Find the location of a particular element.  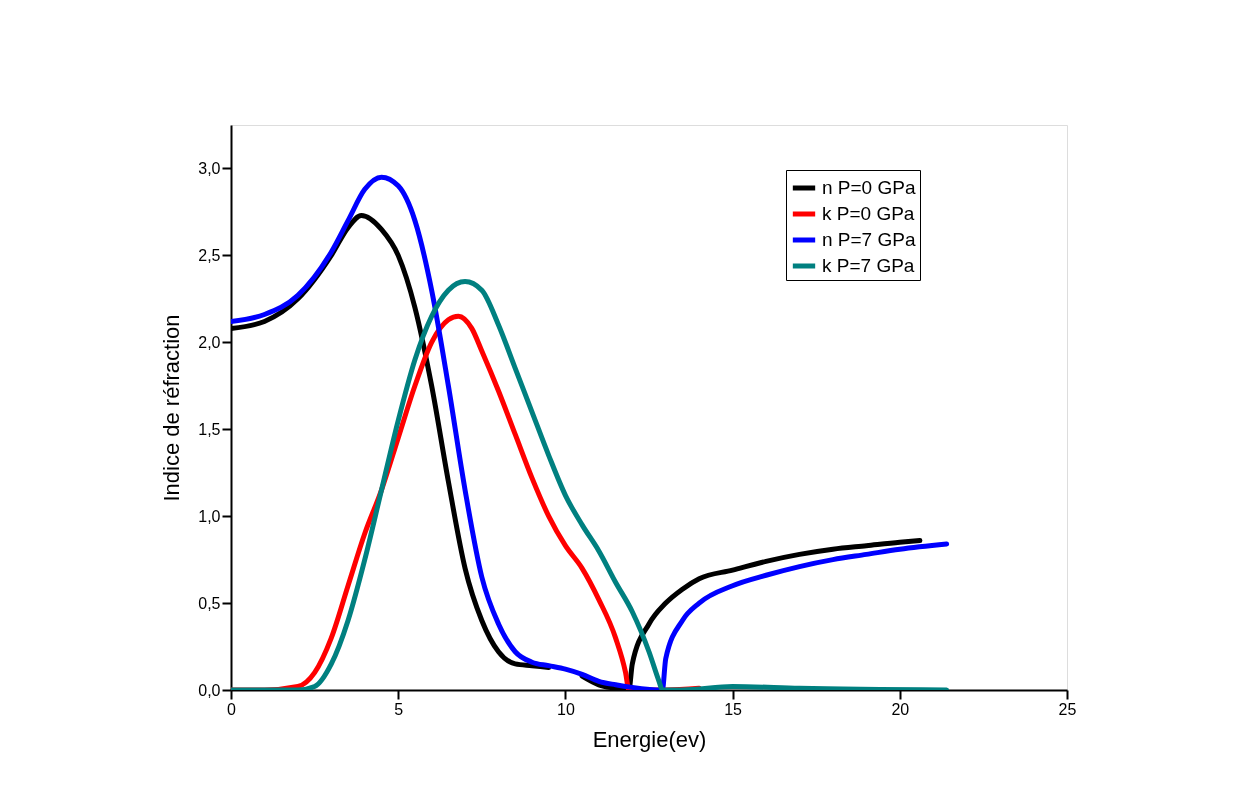

x-axis-title: Energie(ev) is located at coordinates (649, 739).